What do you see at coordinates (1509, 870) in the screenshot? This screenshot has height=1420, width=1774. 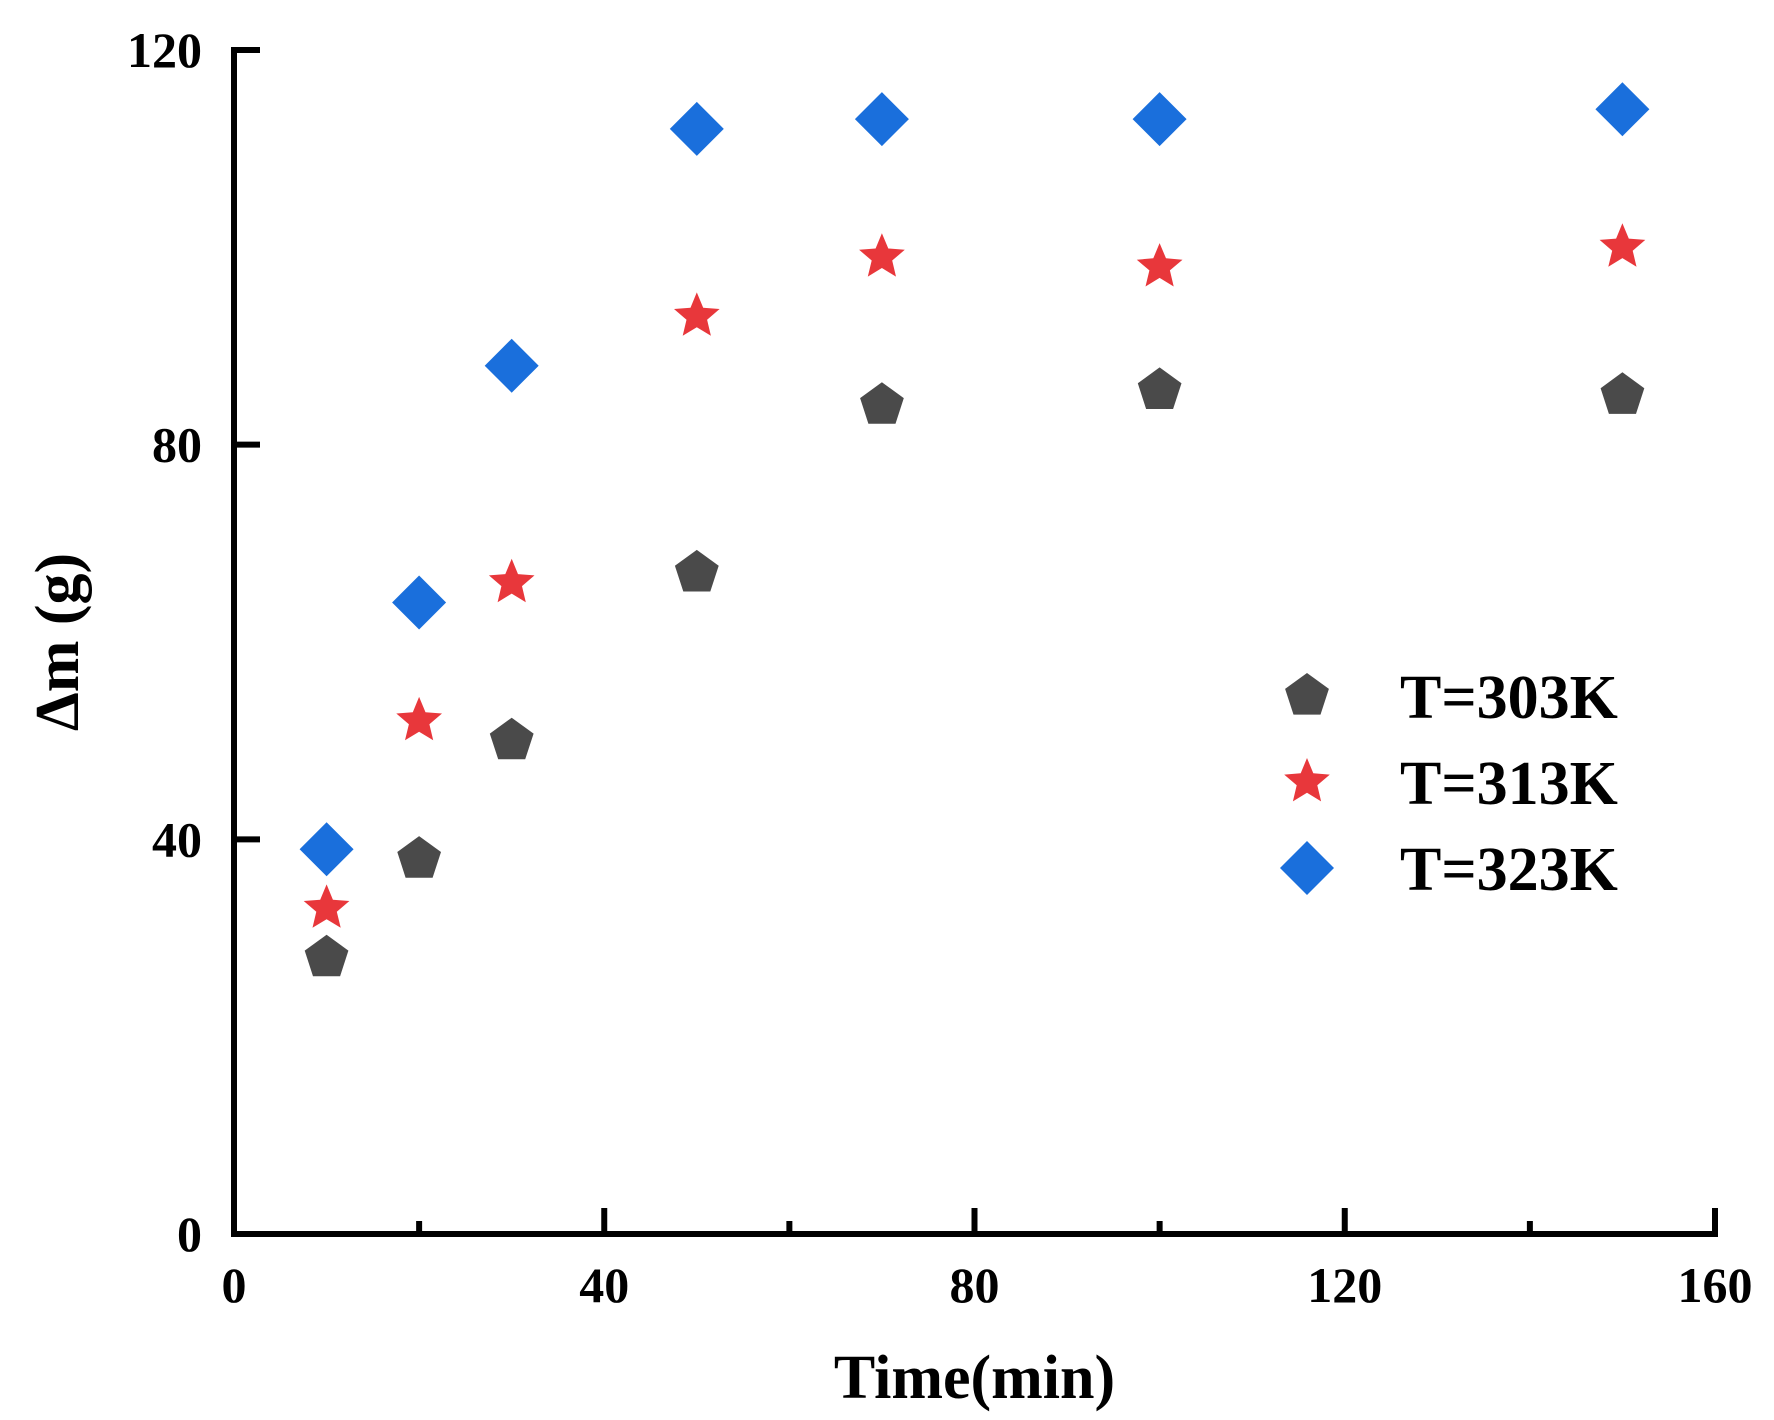 I see `legend-label: T=323K` at bounding box center [1509, 870].